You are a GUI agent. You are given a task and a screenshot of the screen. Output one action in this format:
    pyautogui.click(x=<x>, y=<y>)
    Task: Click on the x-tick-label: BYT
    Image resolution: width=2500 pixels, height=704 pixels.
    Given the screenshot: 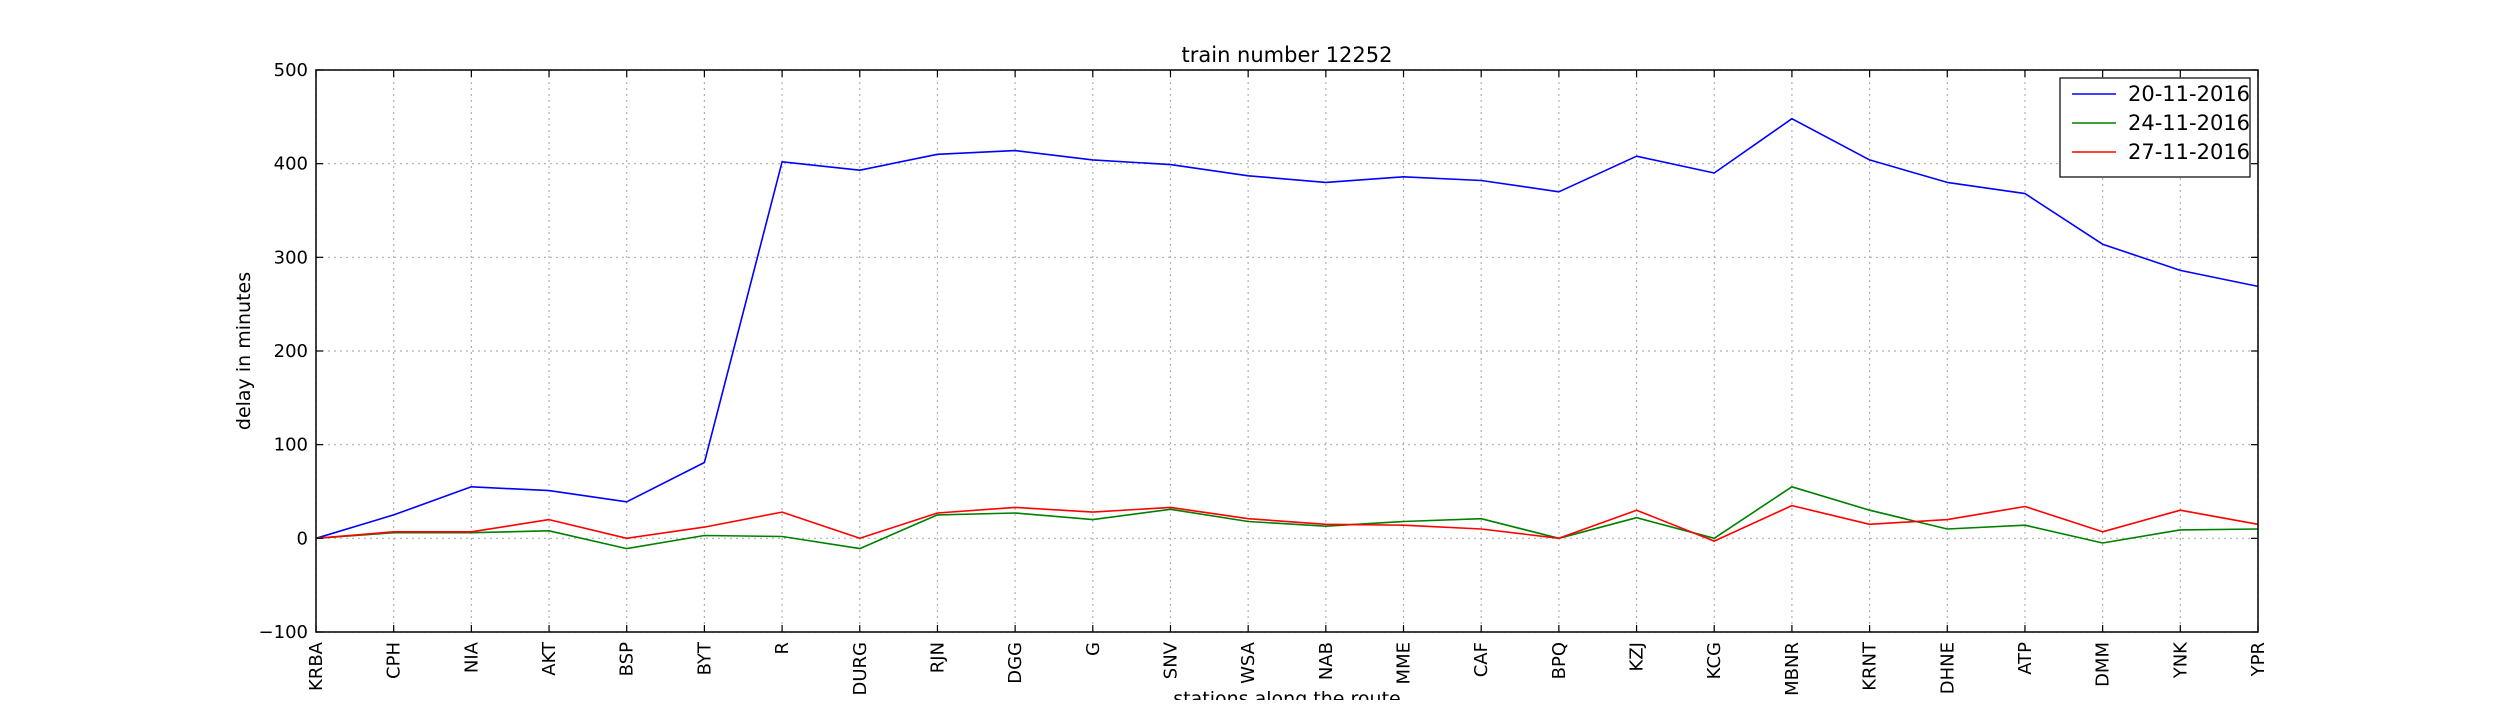 What is the action you would take?
    pyautogui.click(x=704, y=658)
    